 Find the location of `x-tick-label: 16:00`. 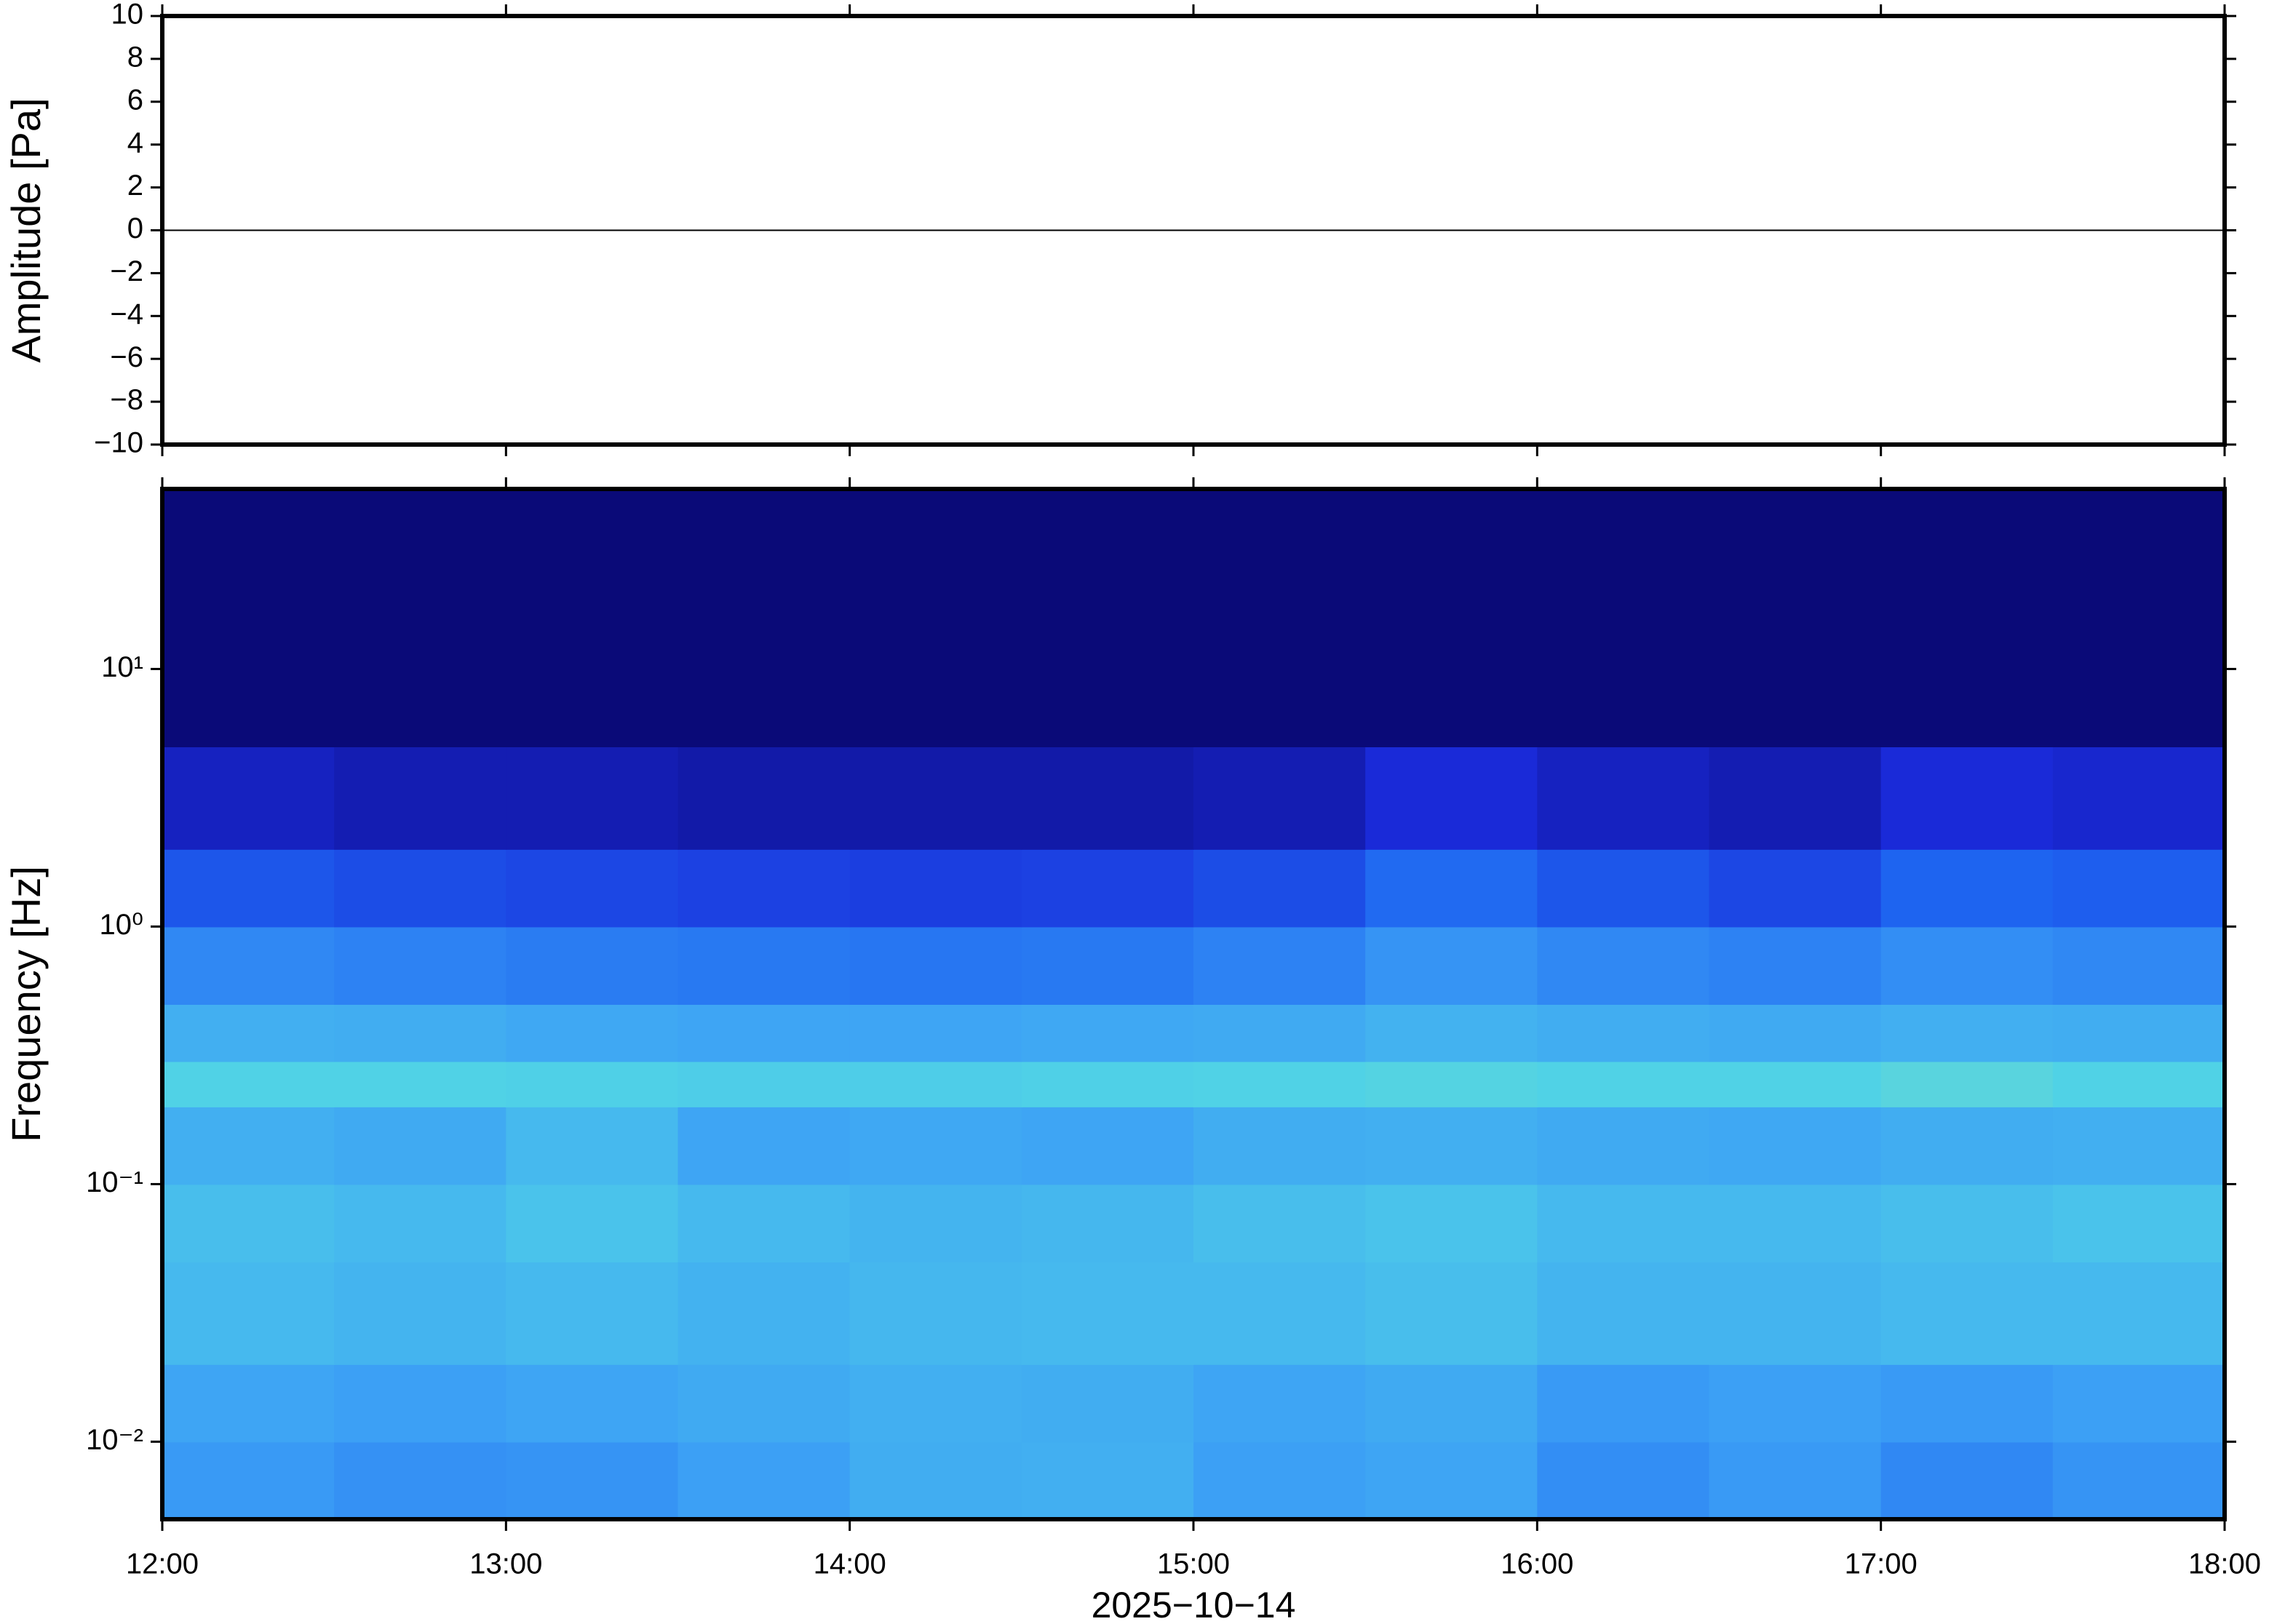

x-tick-label: 16:00 is located at coordinates (1537, 1564).